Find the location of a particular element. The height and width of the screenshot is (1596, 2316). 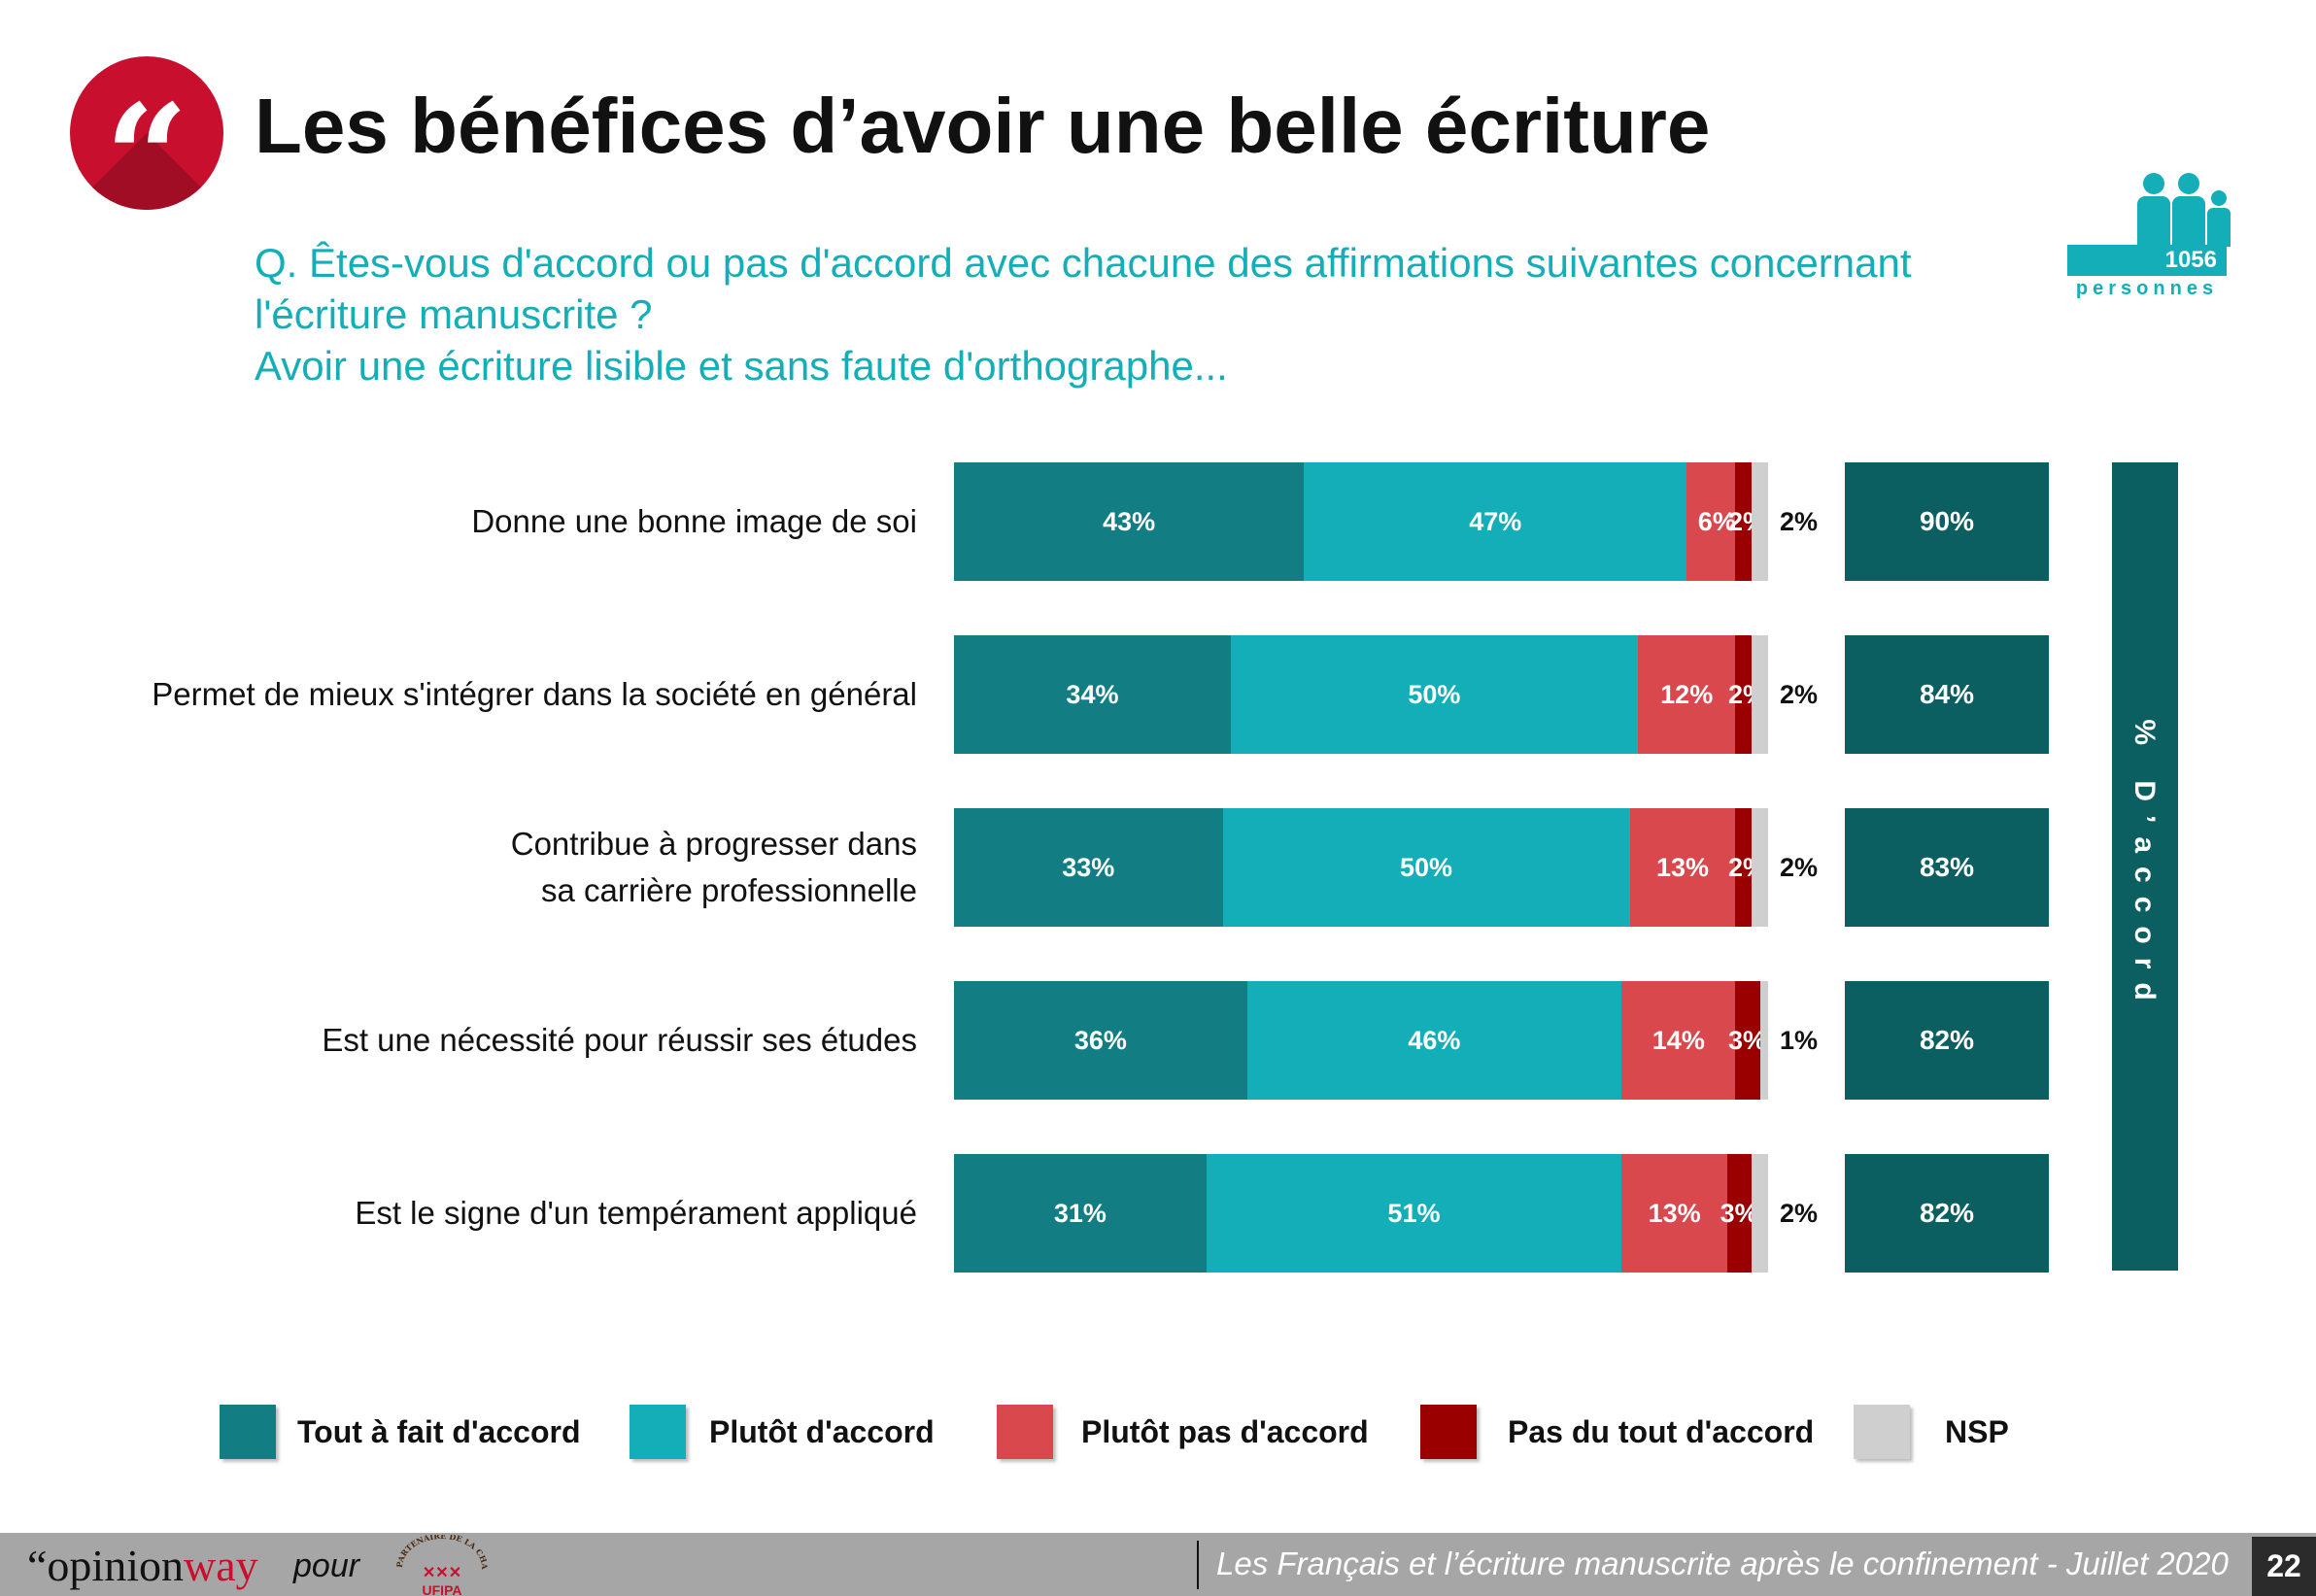

data-label: 43% is located at coordinates (1129, 521).